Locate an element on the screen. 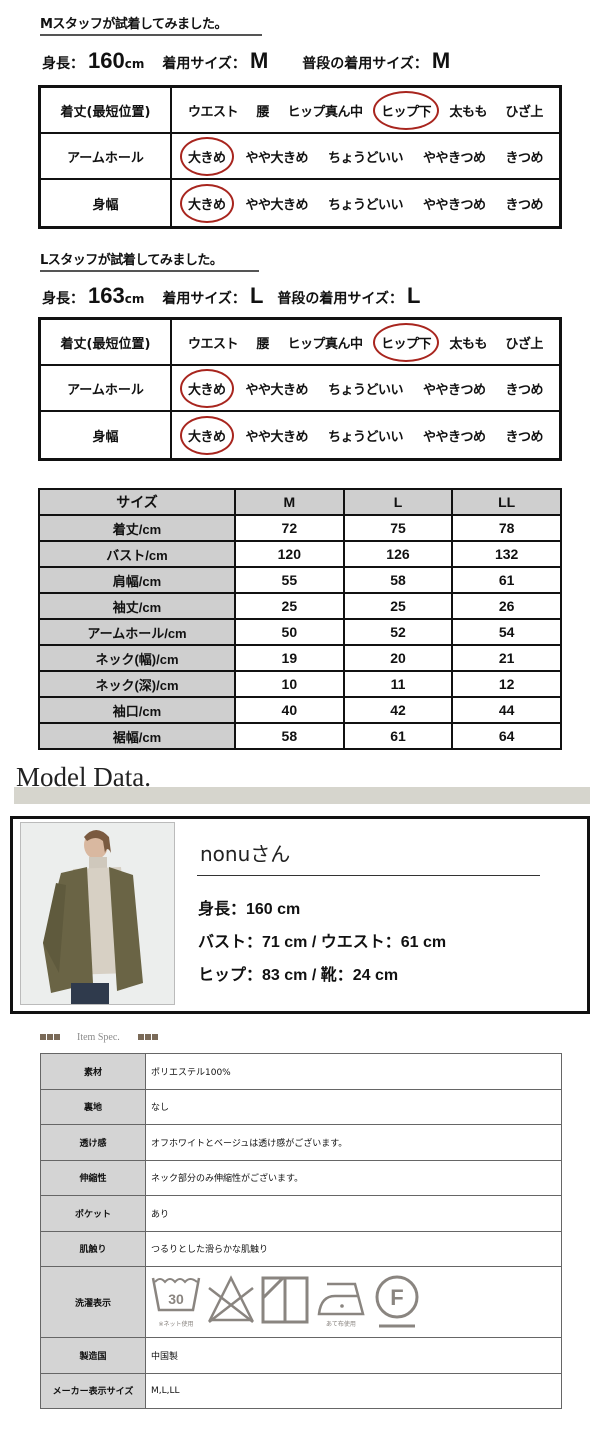  l-staff-section: Lスタッフが試着してみました。 is located at coordinates (149, 260).